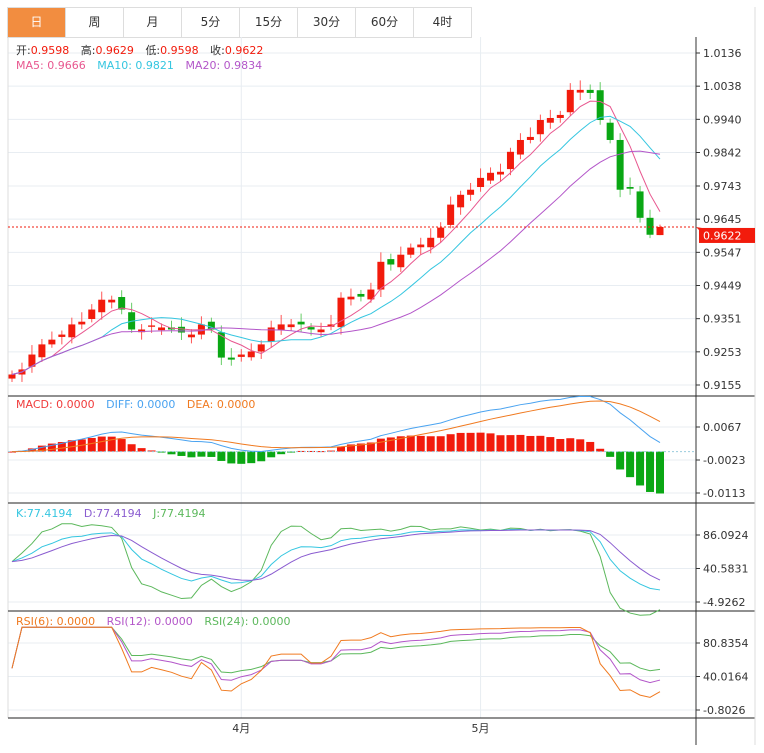 Image resolution: width=764 pixels, height=753 pixels. What do you see at coordinates (217, 50) in the screenshot?
I see `close-label: 收:` at bounding box center [217, 50].